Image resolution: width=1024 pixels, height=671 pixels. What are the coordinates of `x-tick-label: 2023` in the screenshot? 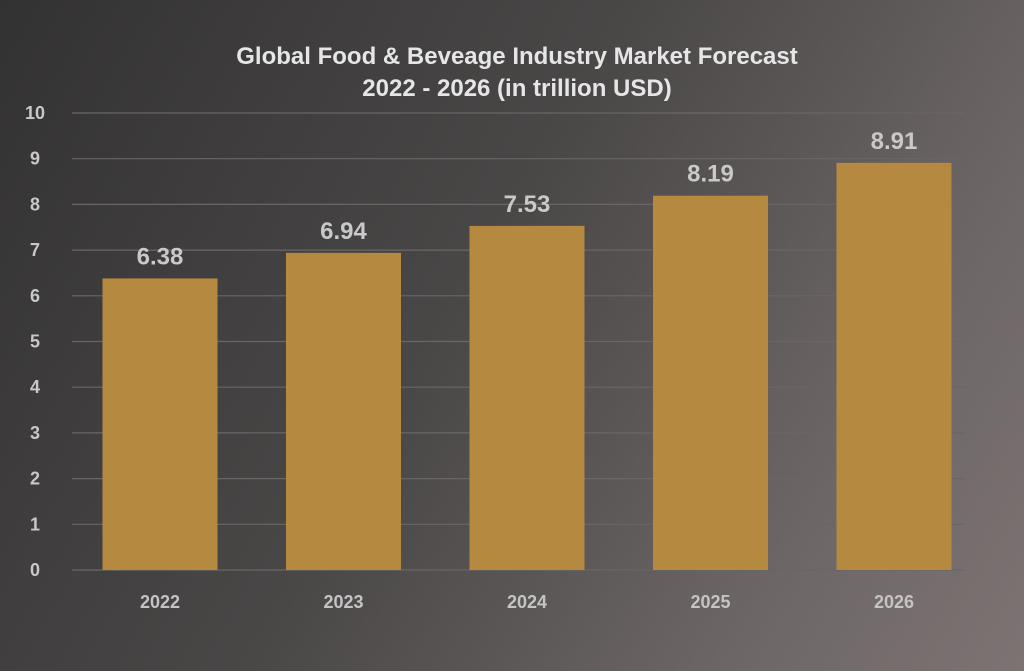 It's located at (343, 602).